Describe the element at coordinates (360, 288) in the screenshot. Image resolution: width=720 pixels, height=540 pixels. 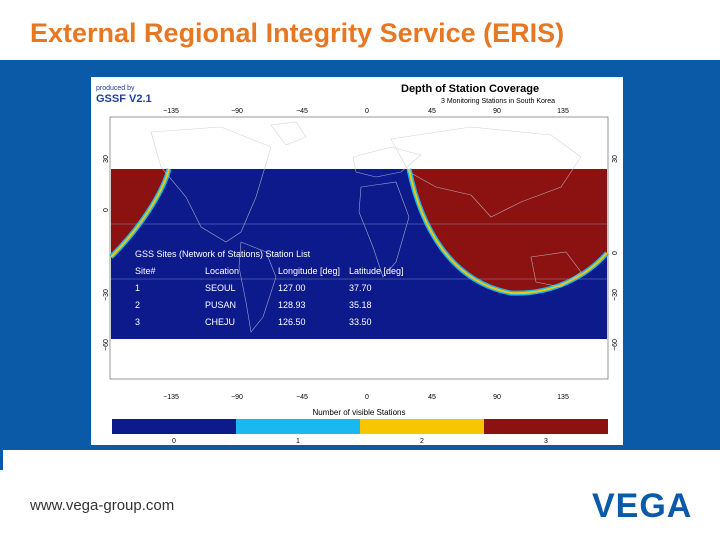
I see `site-latitude: 37.70` at that location.